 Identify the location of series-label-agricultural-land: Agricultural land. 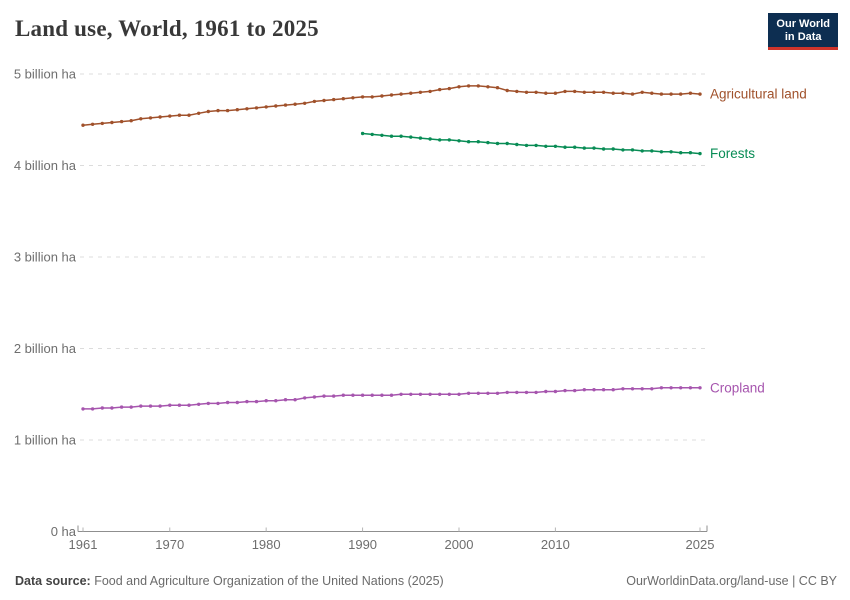
(758, 94).